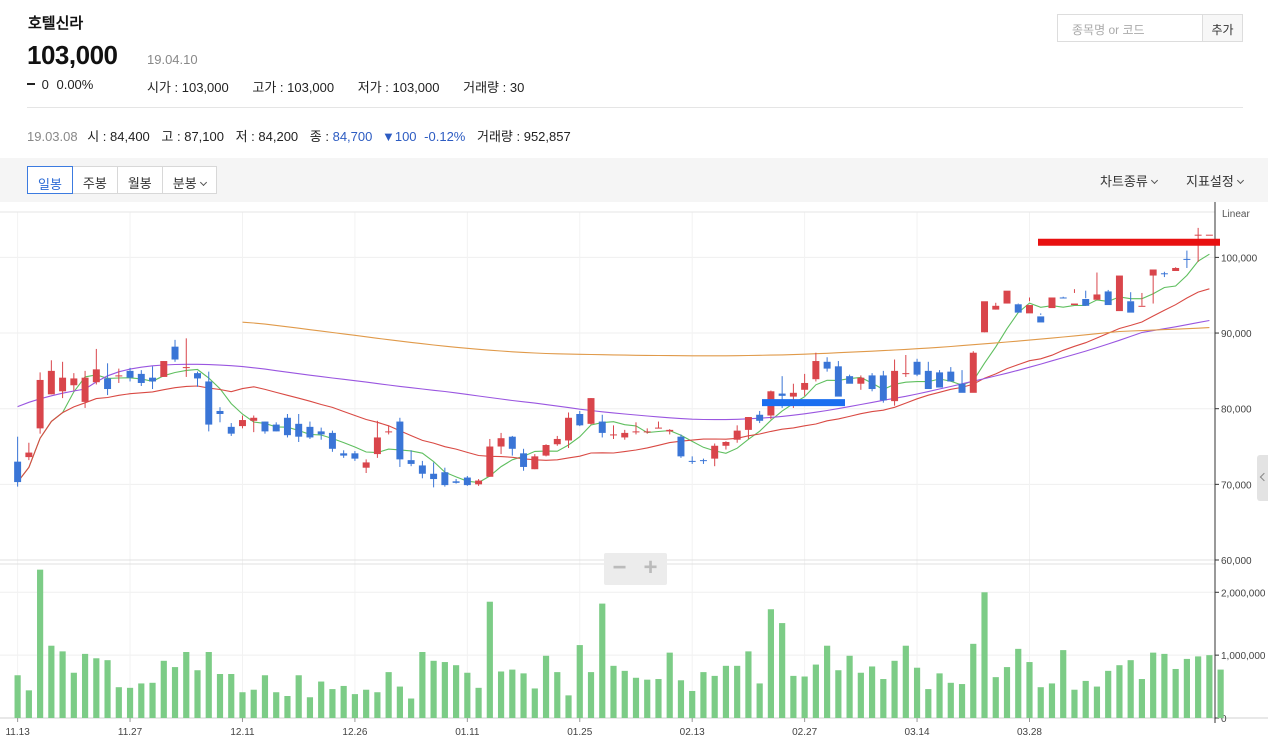  Describe the element at coordinates (130, 732) in the screenshot. I see `time-tick-label: 11.27` at that location.